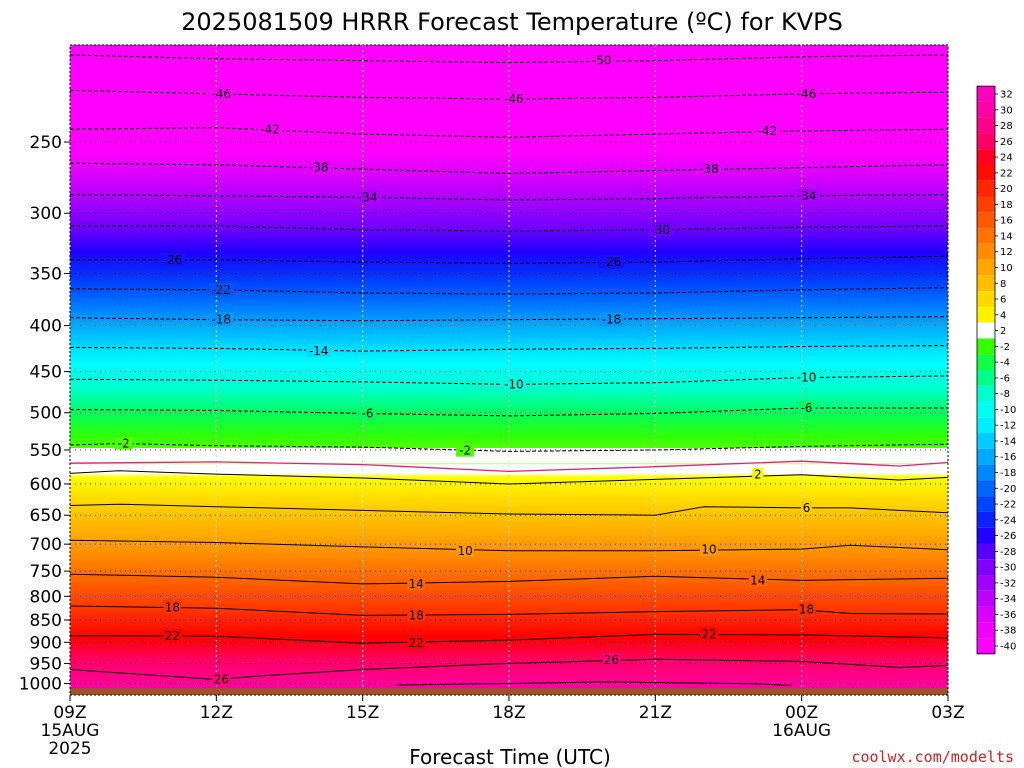 The width and height of the screenshot is (1024, 768). Describe the element at coordinates (1006, 158) in the screenshot. I see `colorbar-tick-label: 24` at that location.